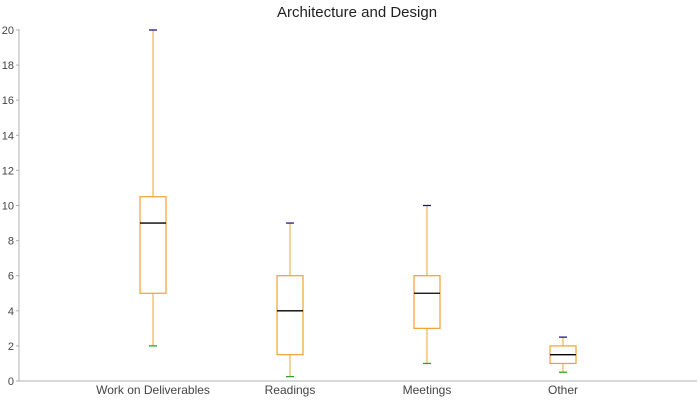 This screenshot has width=700, height=400. Describe the element at coordinates (153, 390) in the screenshot. I see `x-category-label: Work on Deliverables` at that location.